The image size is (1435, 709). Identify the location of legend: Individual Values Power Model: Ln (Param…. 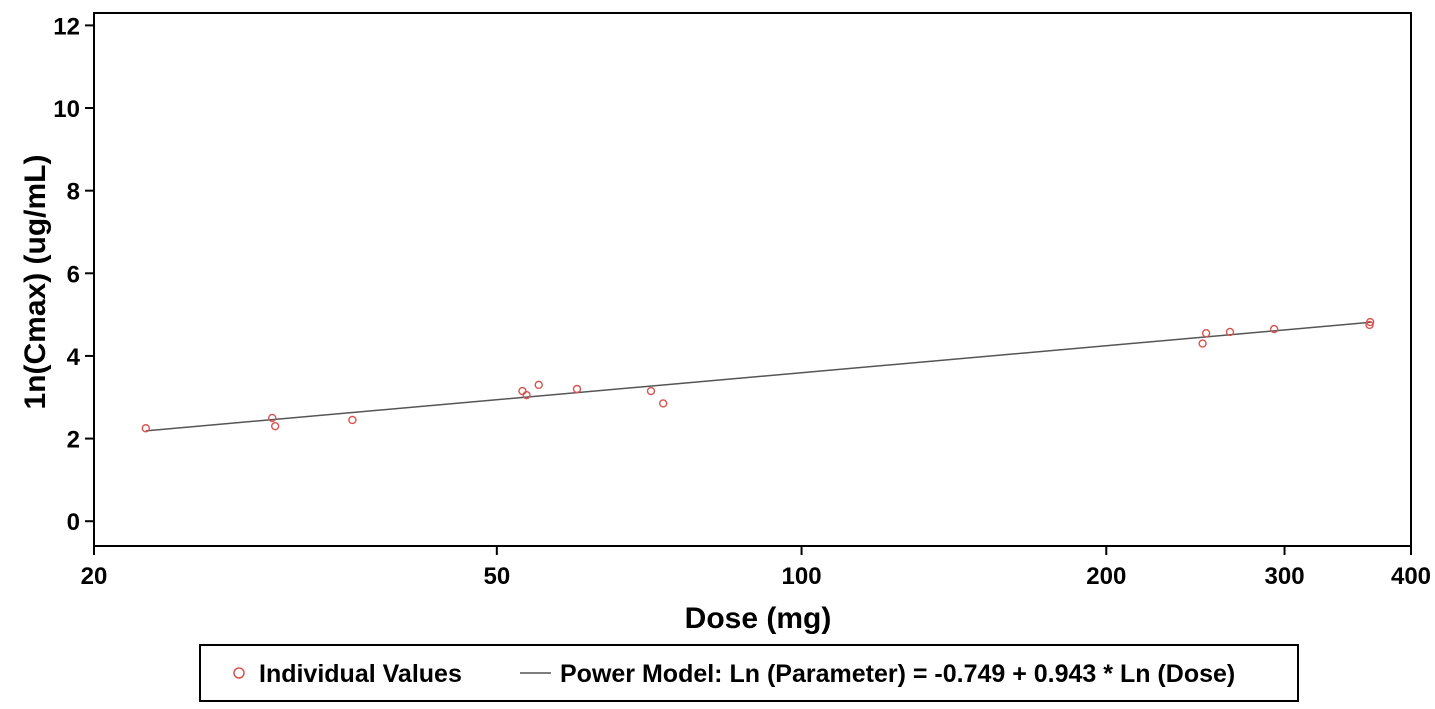
(749, 673).